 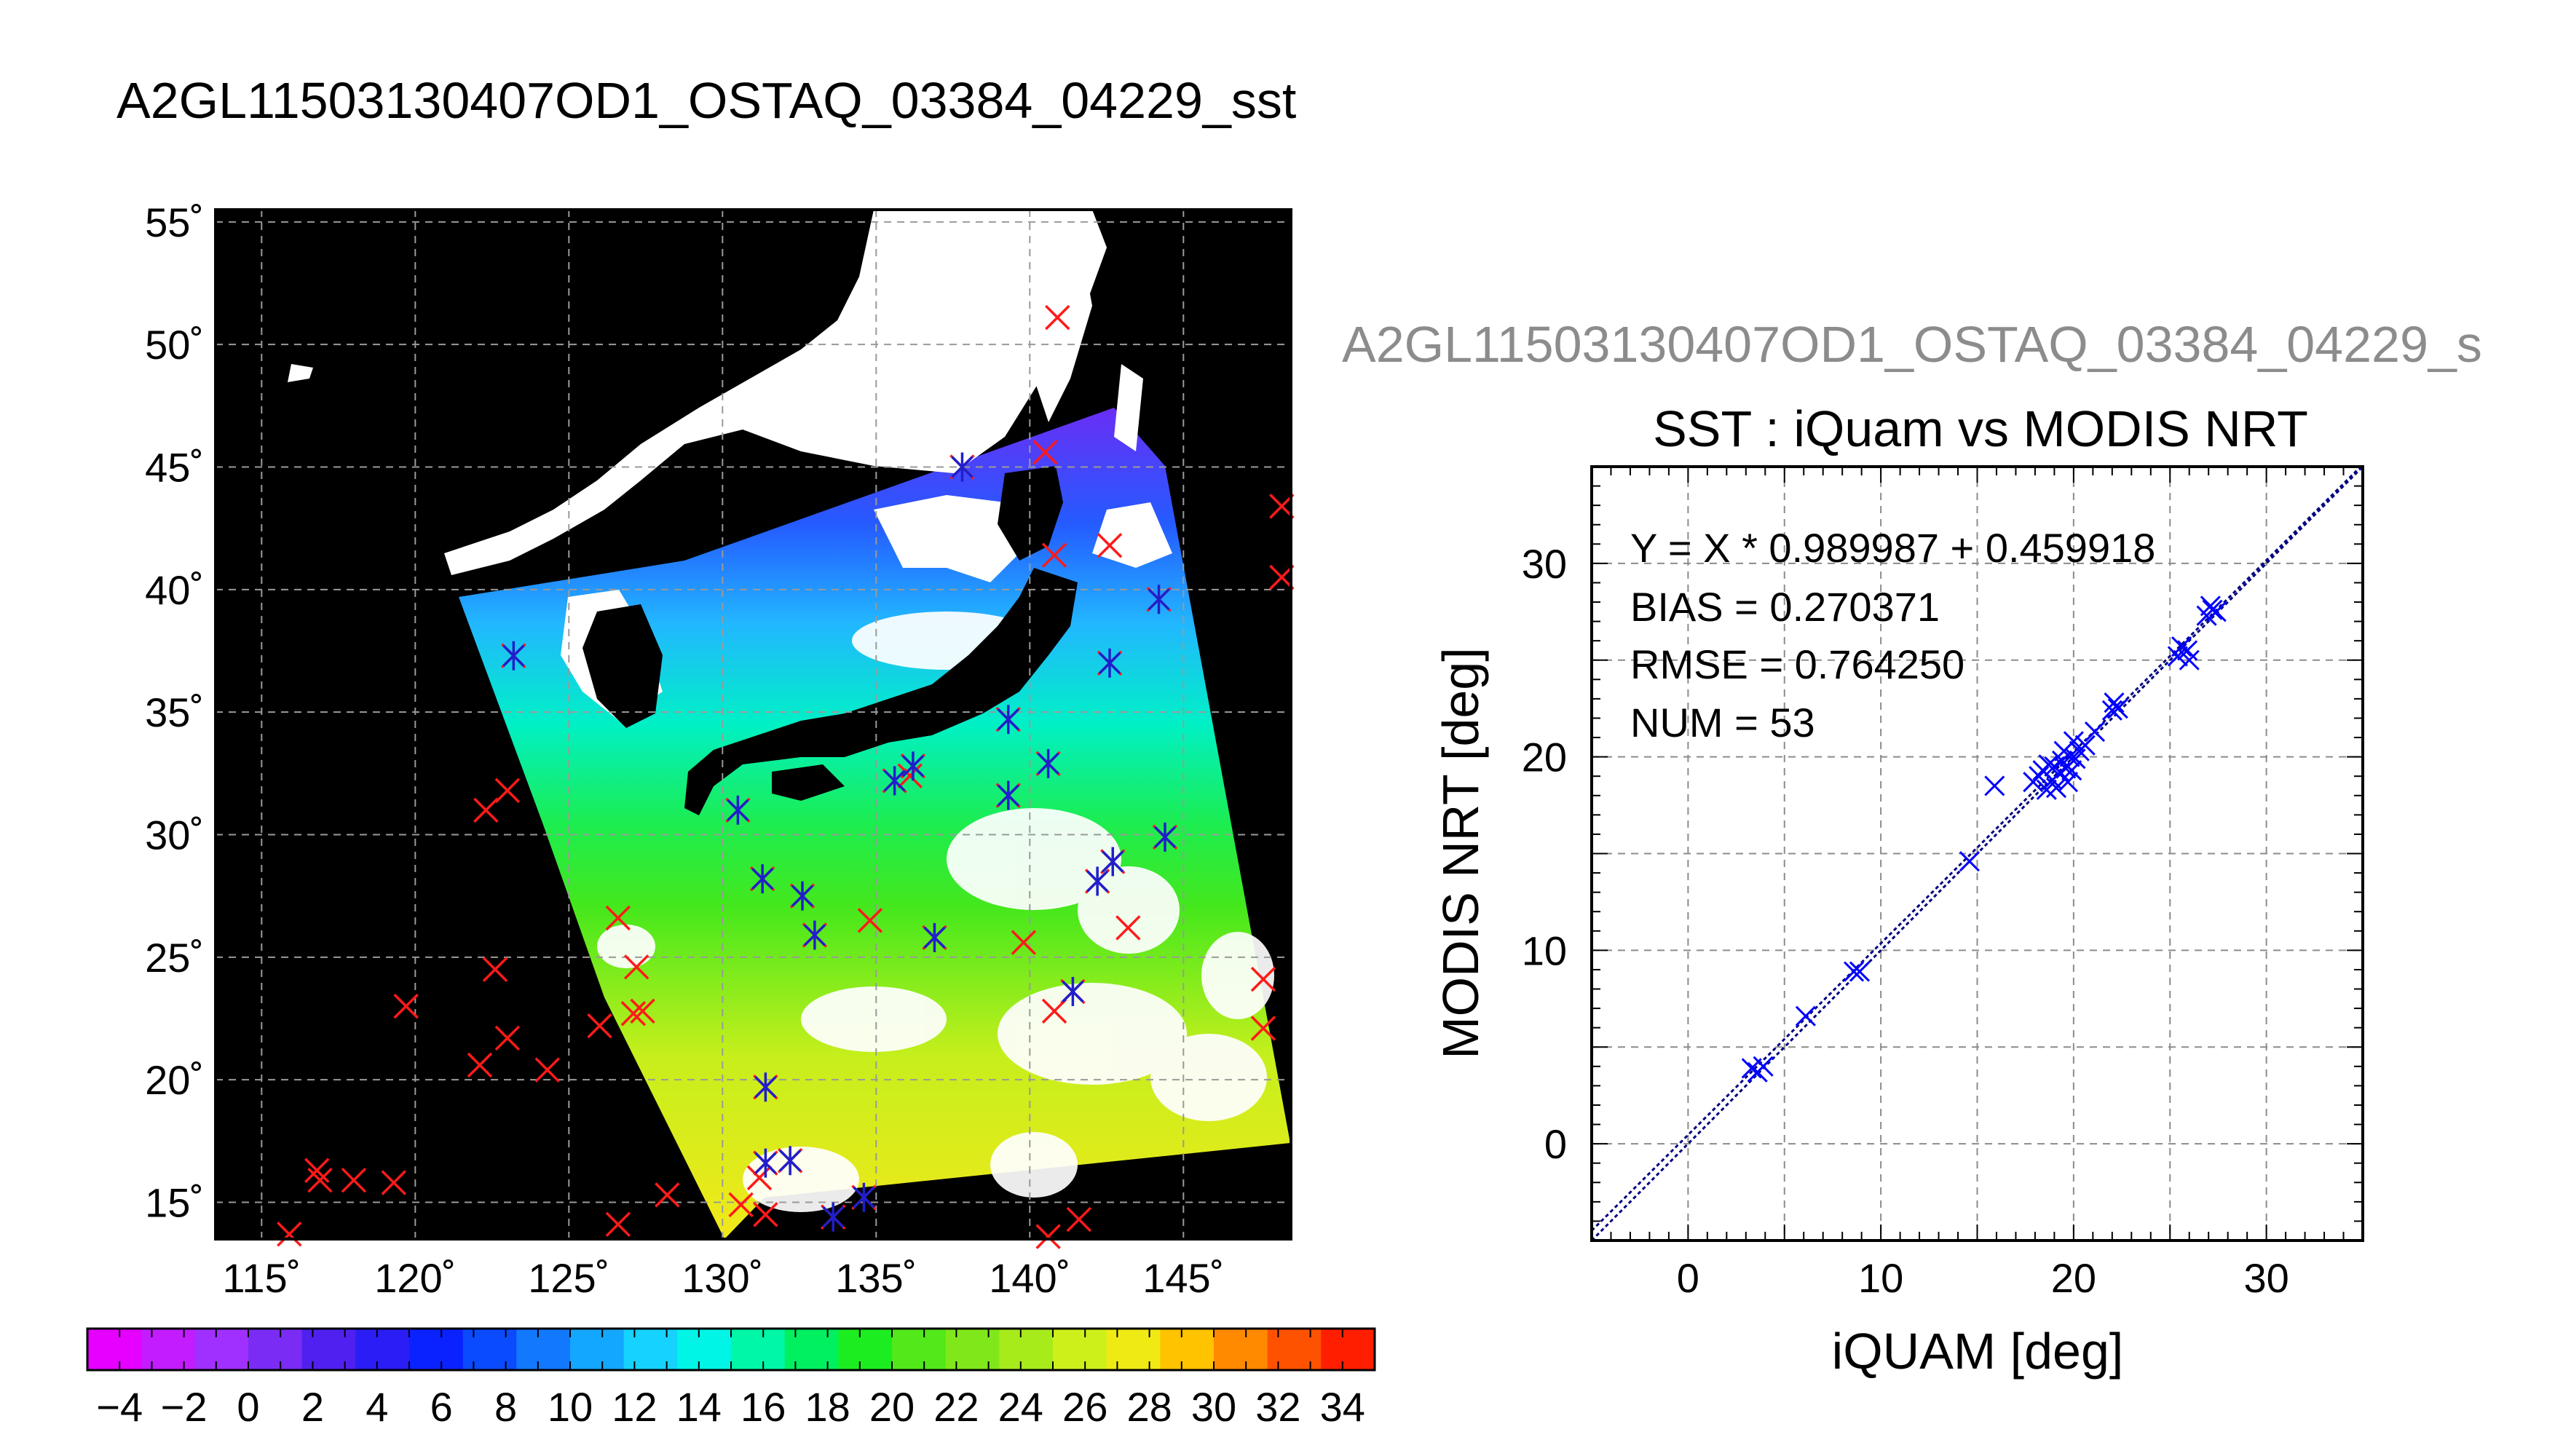 What do you see at coordinates (1722, 722) in the screenshot?
I see `fit-count: NUM = 53` at bounding box center [1722, 722].